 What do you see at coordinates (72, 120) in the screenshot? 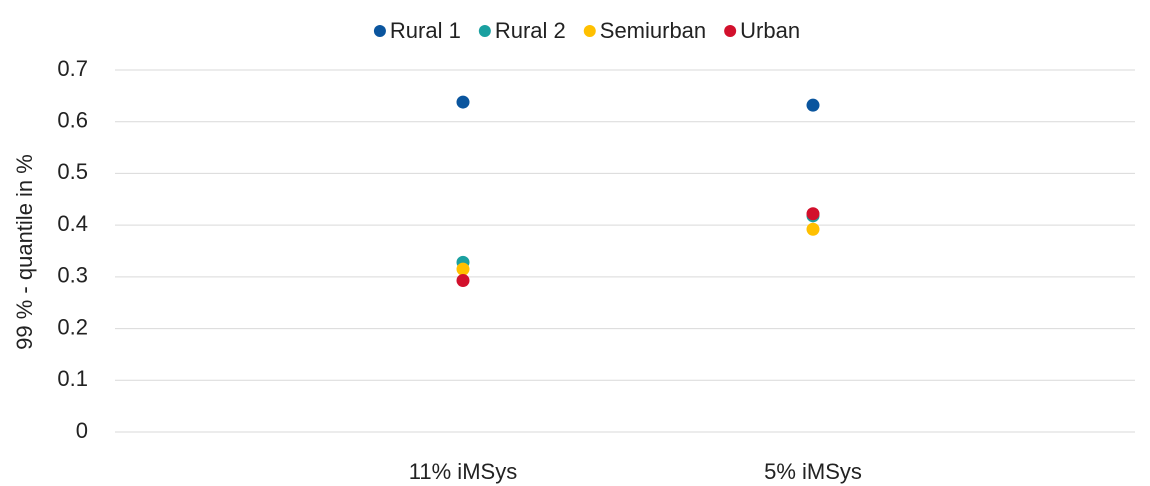
I see `y-tick-label: 0.6` at bounding box center [72, 120].